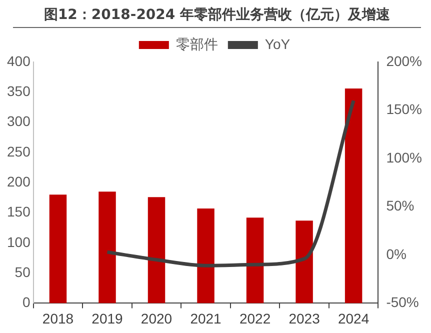  What do you see at coordinates (19, 242) in the screenshot?
I see `y-tick-label: 100` at bounding box center [19, 242].